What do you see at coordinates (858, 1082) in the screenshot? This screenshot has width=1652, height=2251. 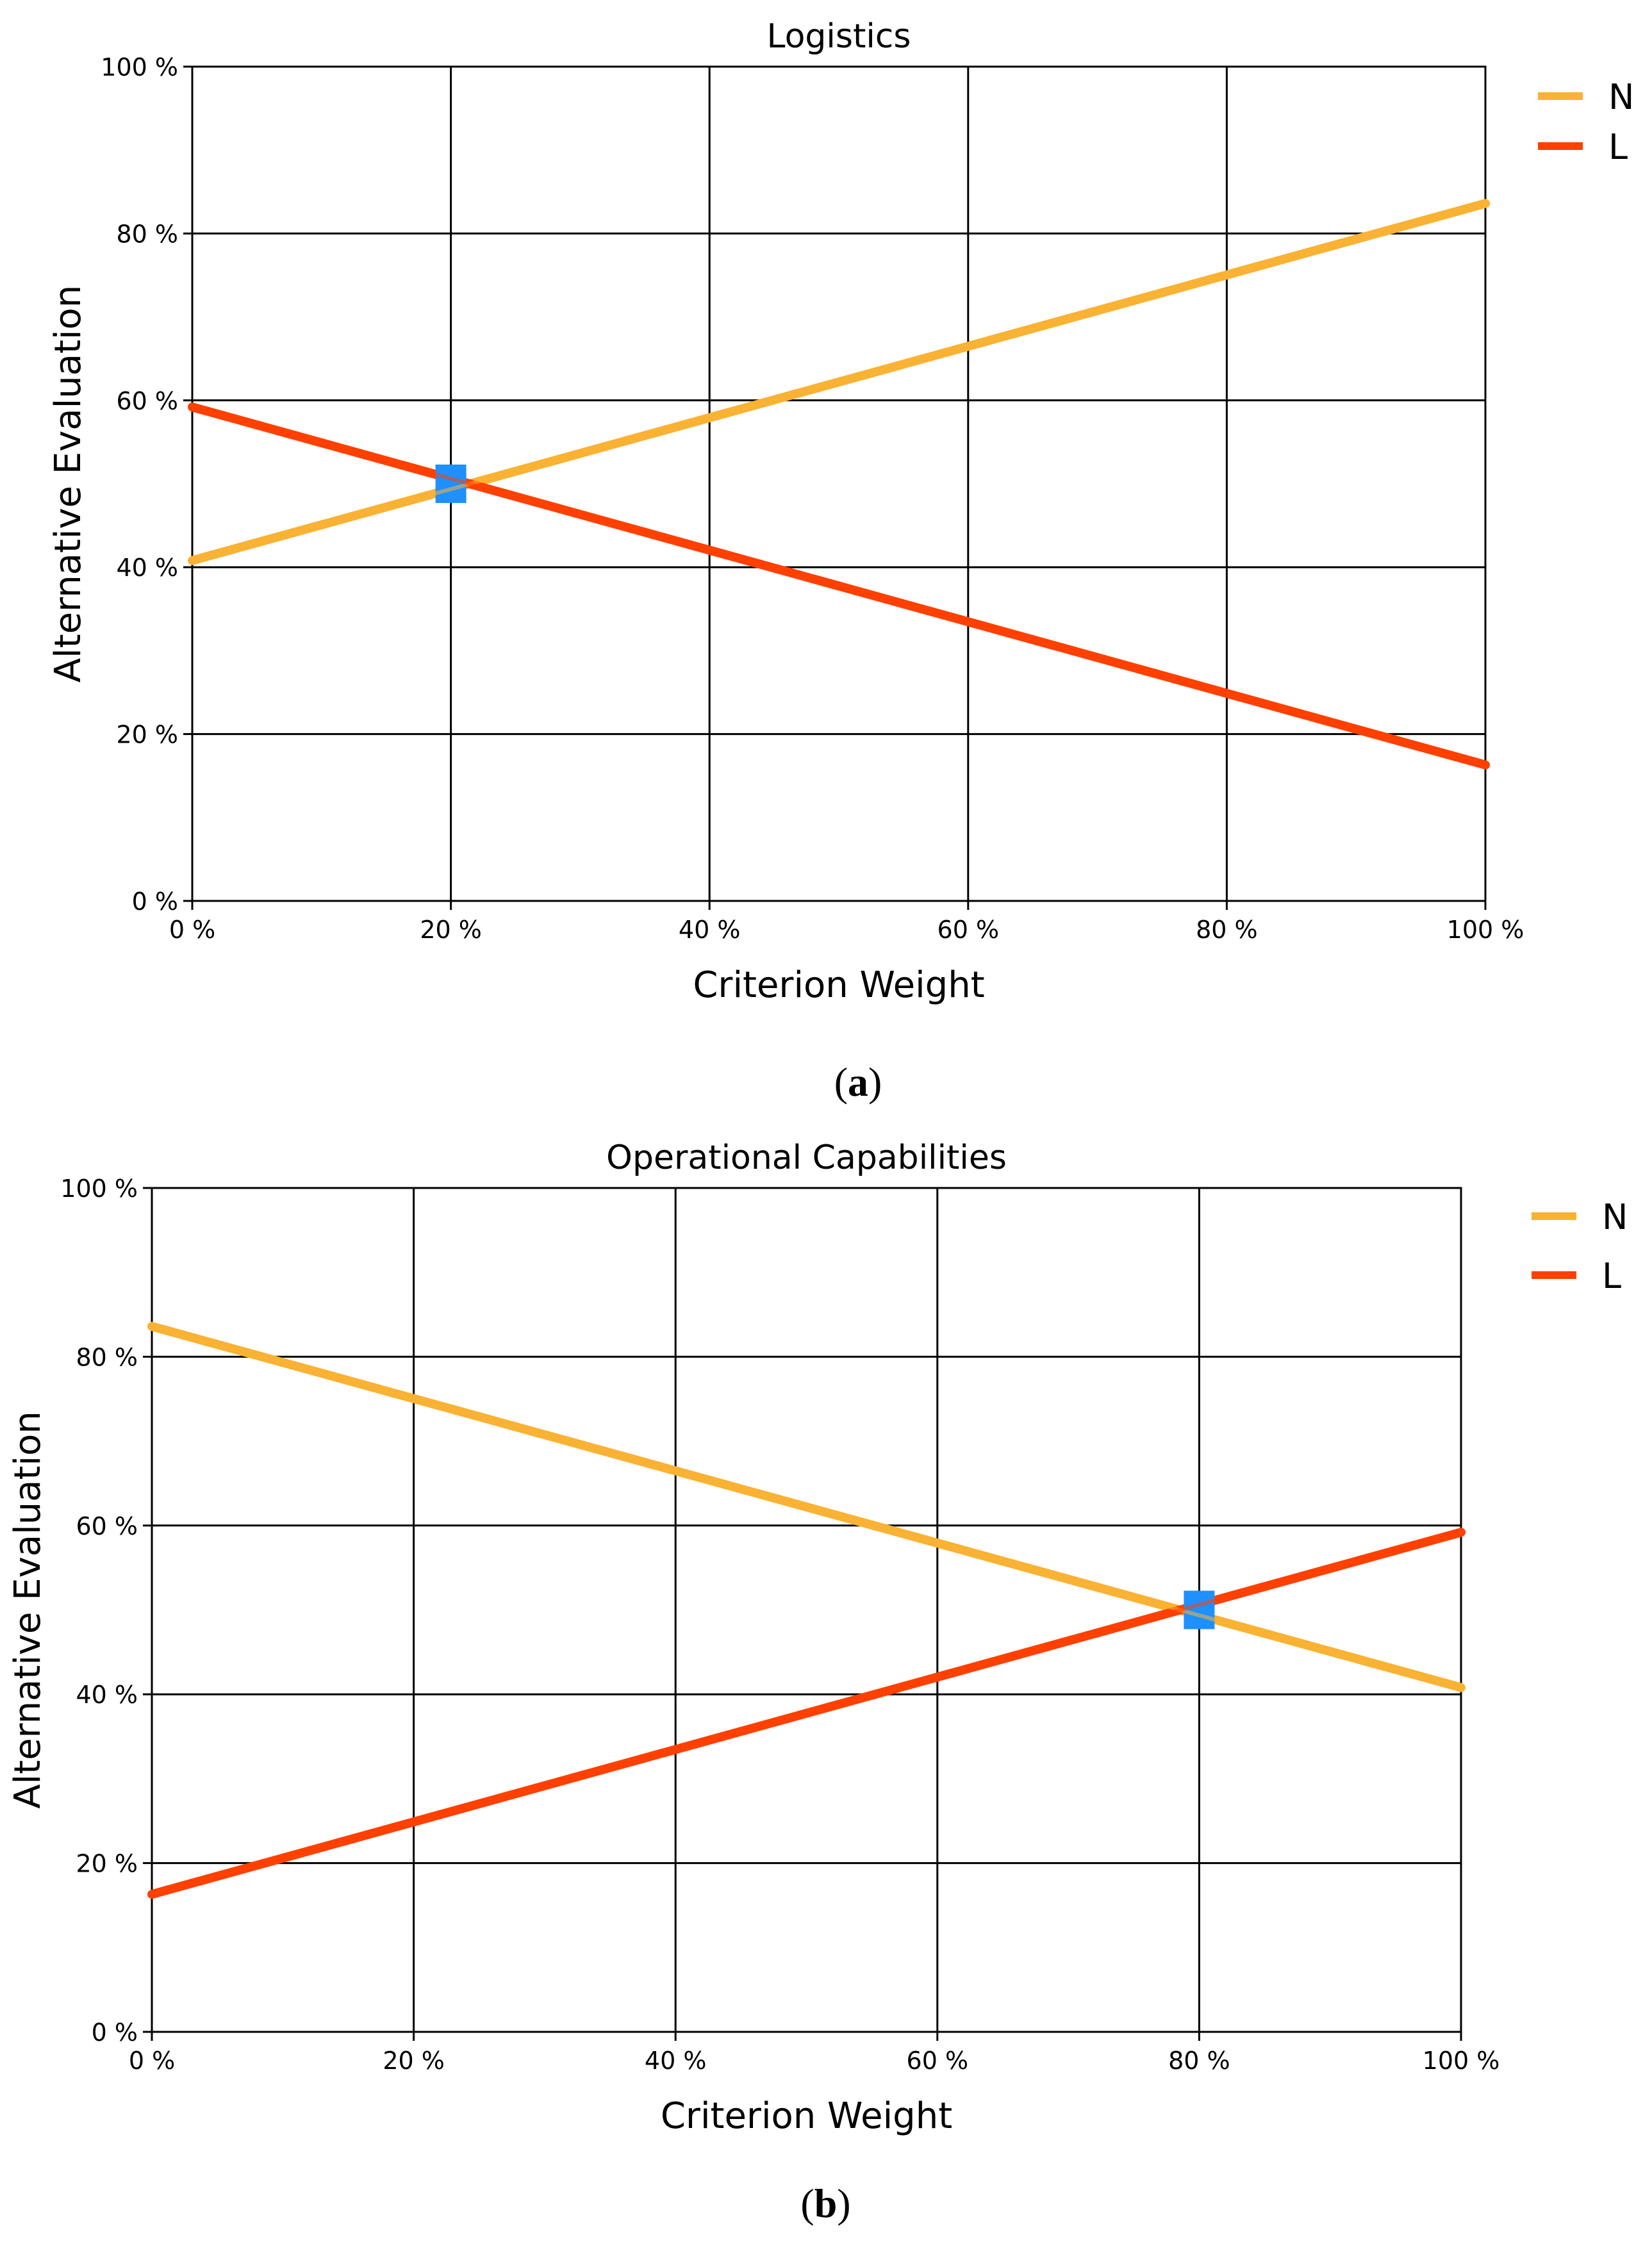 I see `panel-caption: (a)` at bounding box center [858, 1082].